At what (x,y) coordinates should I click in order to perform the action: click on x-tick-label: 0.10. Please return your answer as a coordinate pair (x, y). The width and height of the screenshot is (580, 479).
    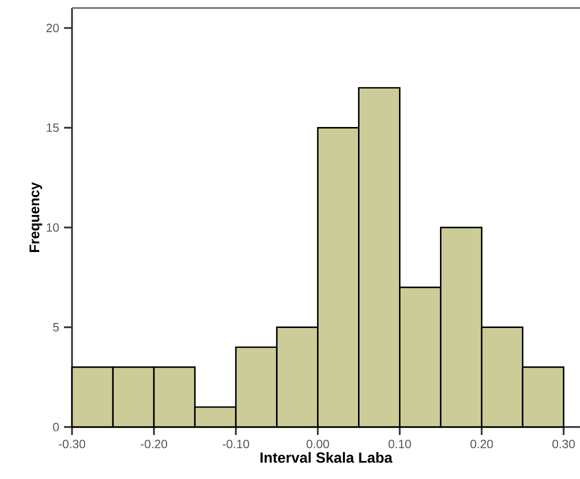
    Looking at the image, I should click on (399, 444).